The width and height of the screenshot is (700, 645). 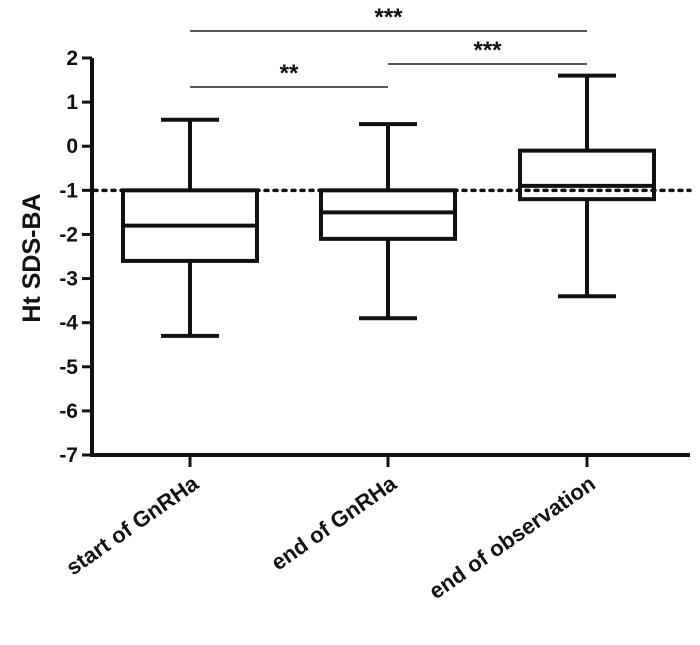 What do you see at coordinates (68, 411) in the screenshot?
I see `y-tick-label: -6` at bounding box center [68, 411].